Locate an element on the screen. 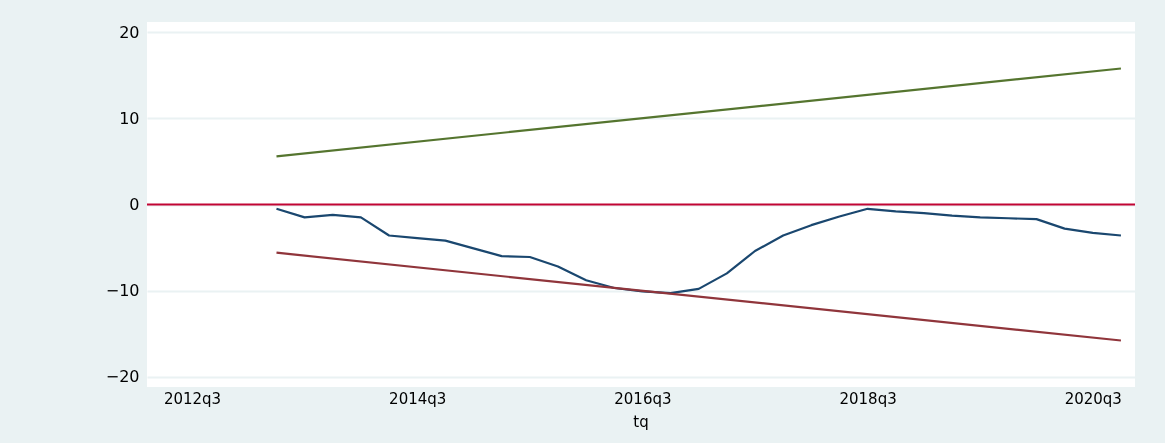 The height and width of the screenshot is (443, 1165). y-tick-label: −10 is located at coordinates (122, 291).